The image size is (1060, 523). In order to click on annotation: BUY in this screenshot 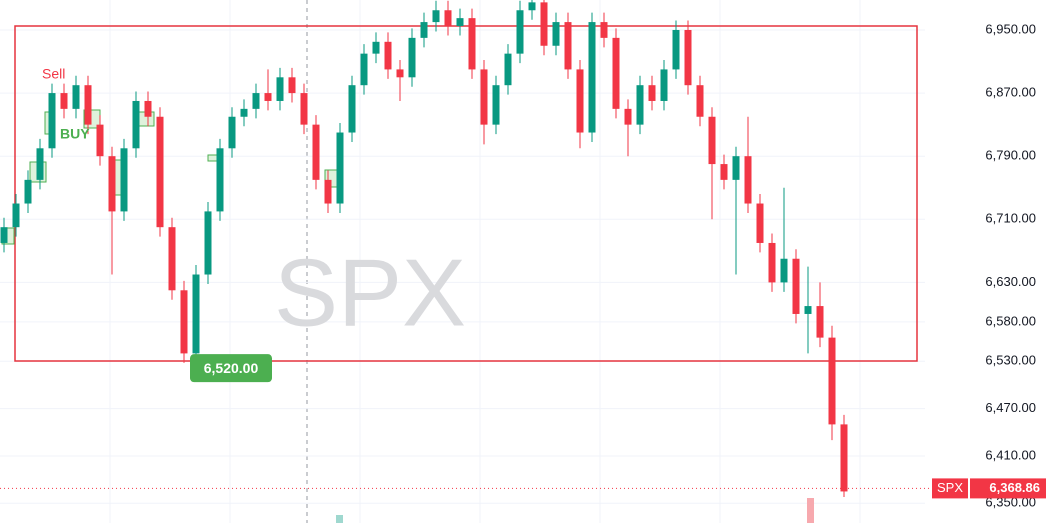, I will do `click(75, 134)`.